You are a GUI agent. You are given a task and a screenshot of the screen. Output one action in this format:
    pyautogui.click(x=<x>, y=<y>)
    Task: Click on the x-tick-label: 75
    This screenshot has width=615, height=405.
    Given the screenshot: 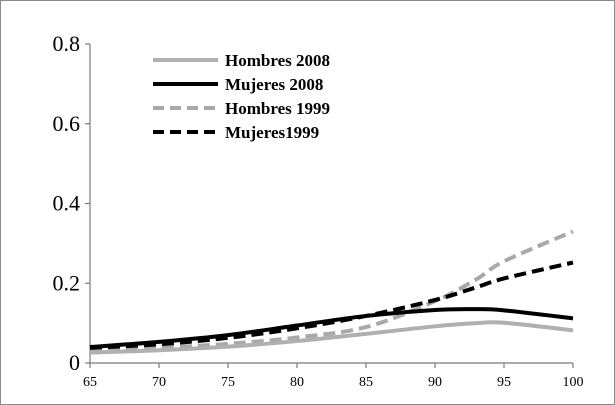 What is the action you would take?
    pyautogui.click(x=228, y=382)
    